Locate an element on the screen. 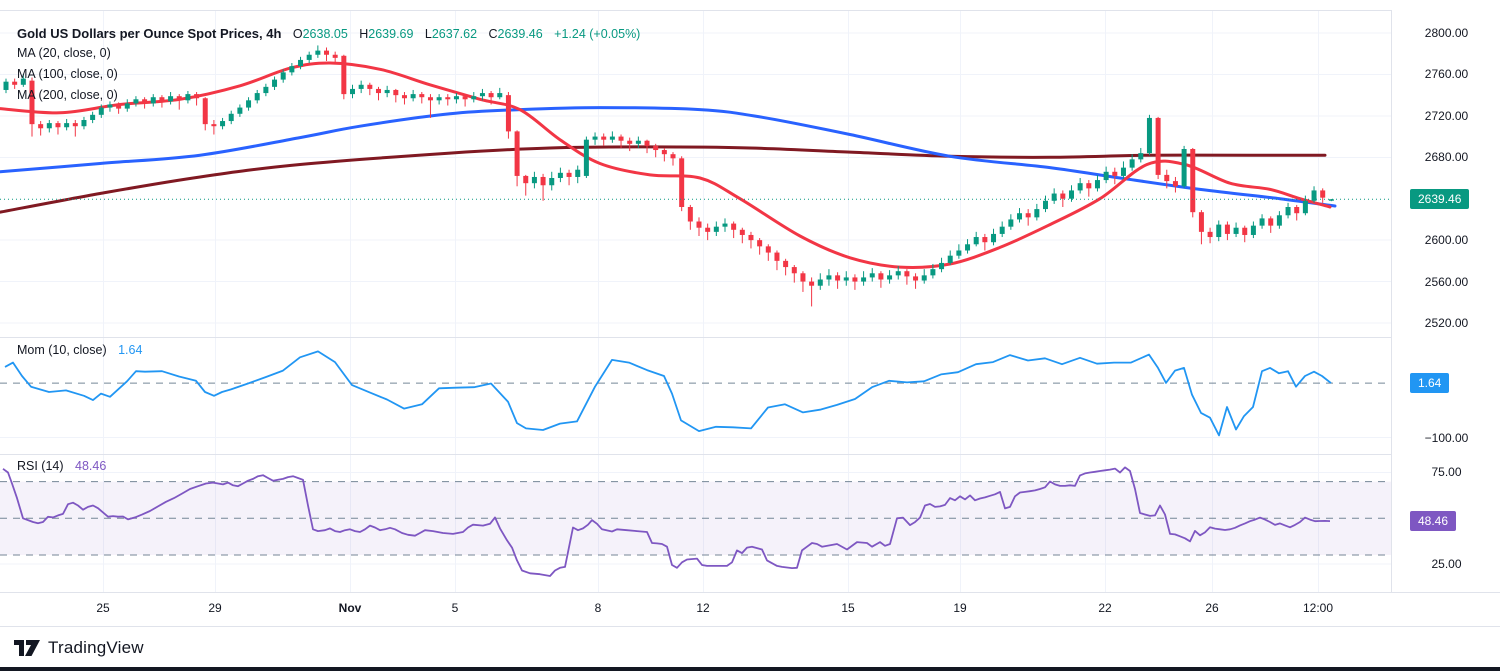 The width and height of the screenshot is (1500, 671). momentum-label: Mom (10, close) is located at coordinates (62, 350).